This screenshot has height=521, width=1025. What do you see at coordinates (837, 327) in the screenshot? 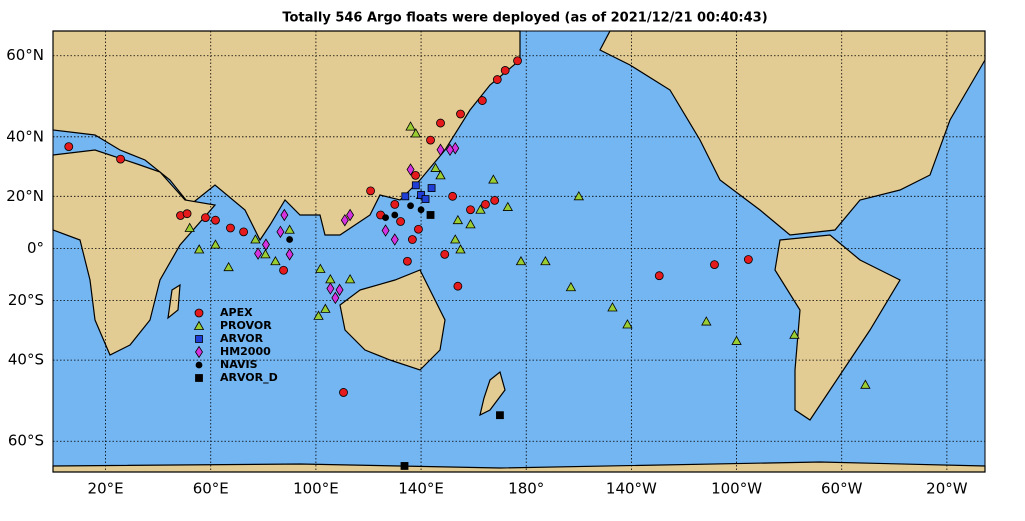
I see `south-america` at bounding box center [837, 327].